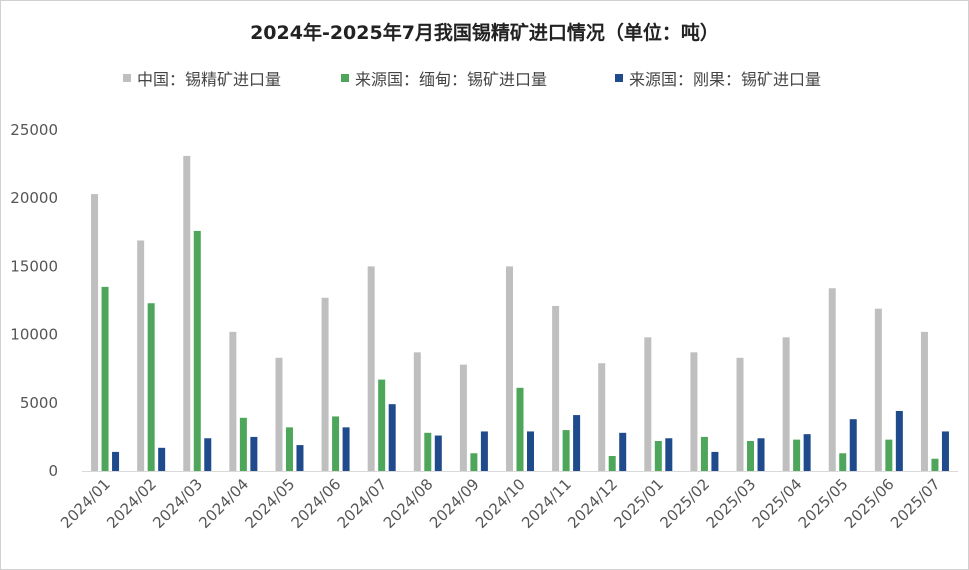 This screenshot has width=969, height=570. I want to click on x-tick-label: 2025/03, so click(731, 503).